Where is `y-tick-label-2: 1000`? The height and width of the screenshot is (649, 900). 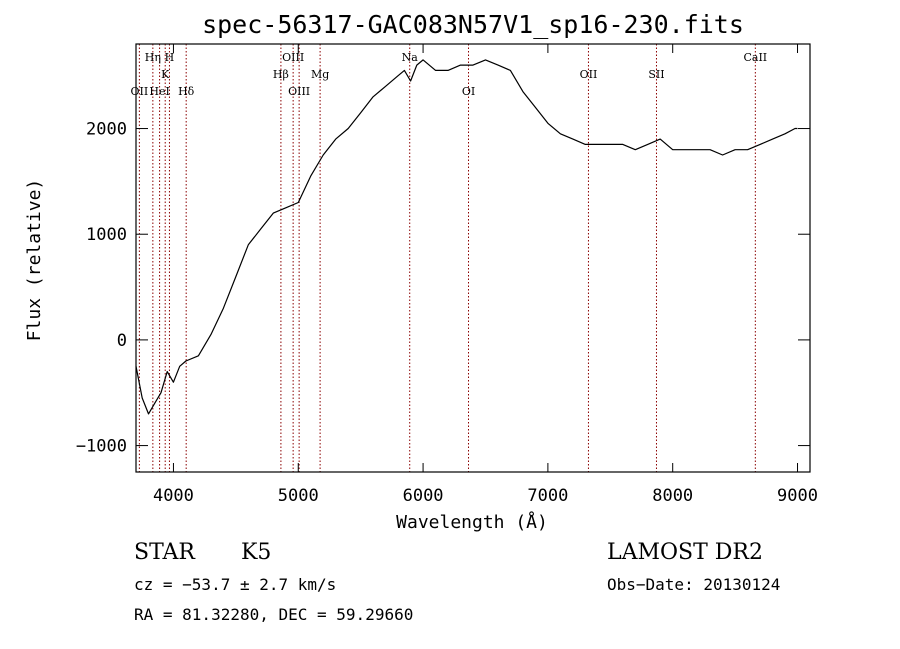 y-tick-label-2: 1000 is located at coordinates (106, 235).